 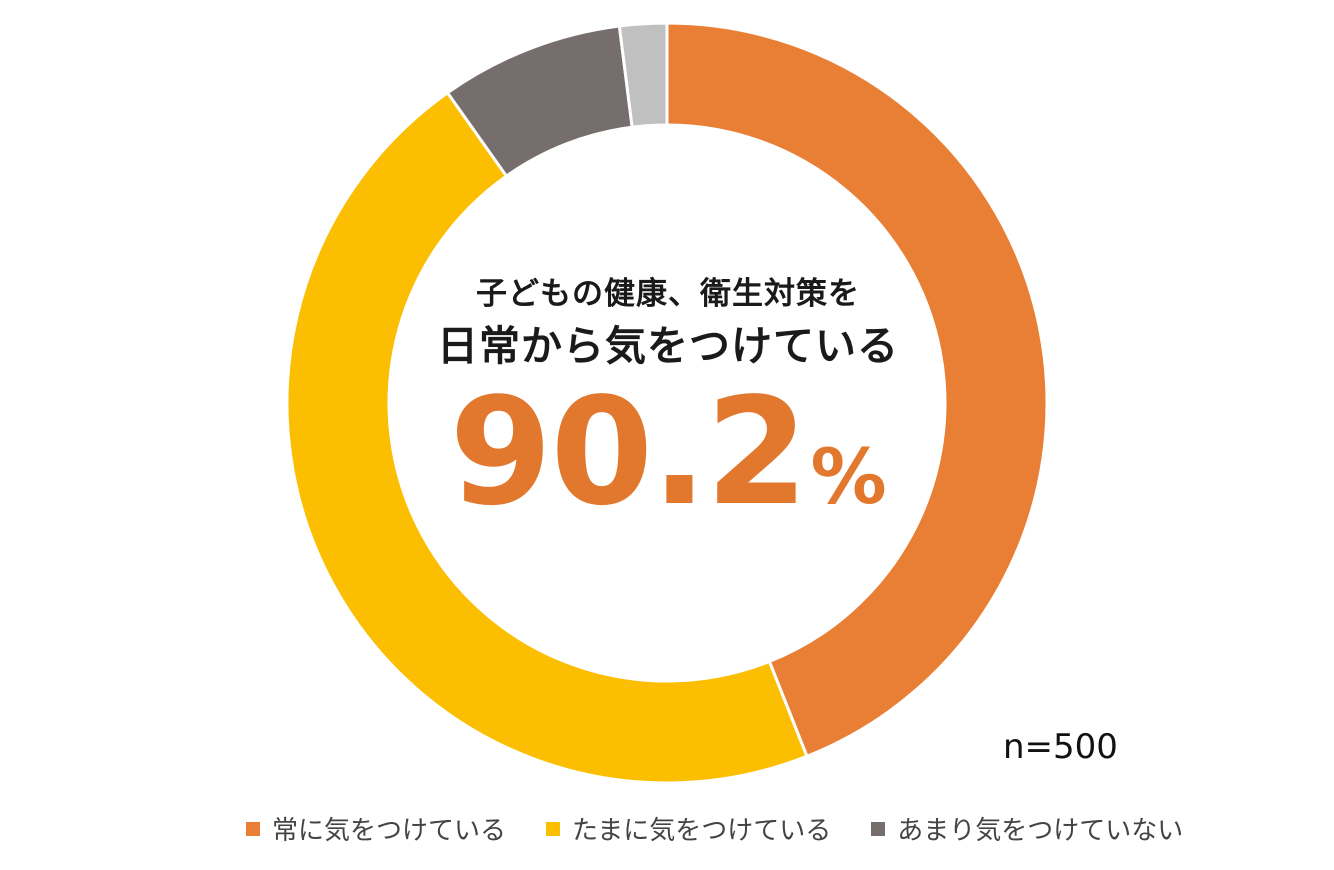 I want to click on legend-item-always: 常に気をつけている, so click(x=376, y=828).